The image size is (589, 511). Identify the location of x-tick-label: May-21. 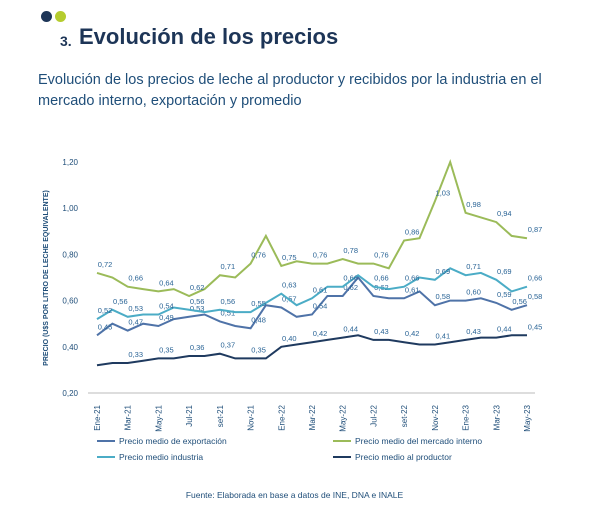
(158, 417).